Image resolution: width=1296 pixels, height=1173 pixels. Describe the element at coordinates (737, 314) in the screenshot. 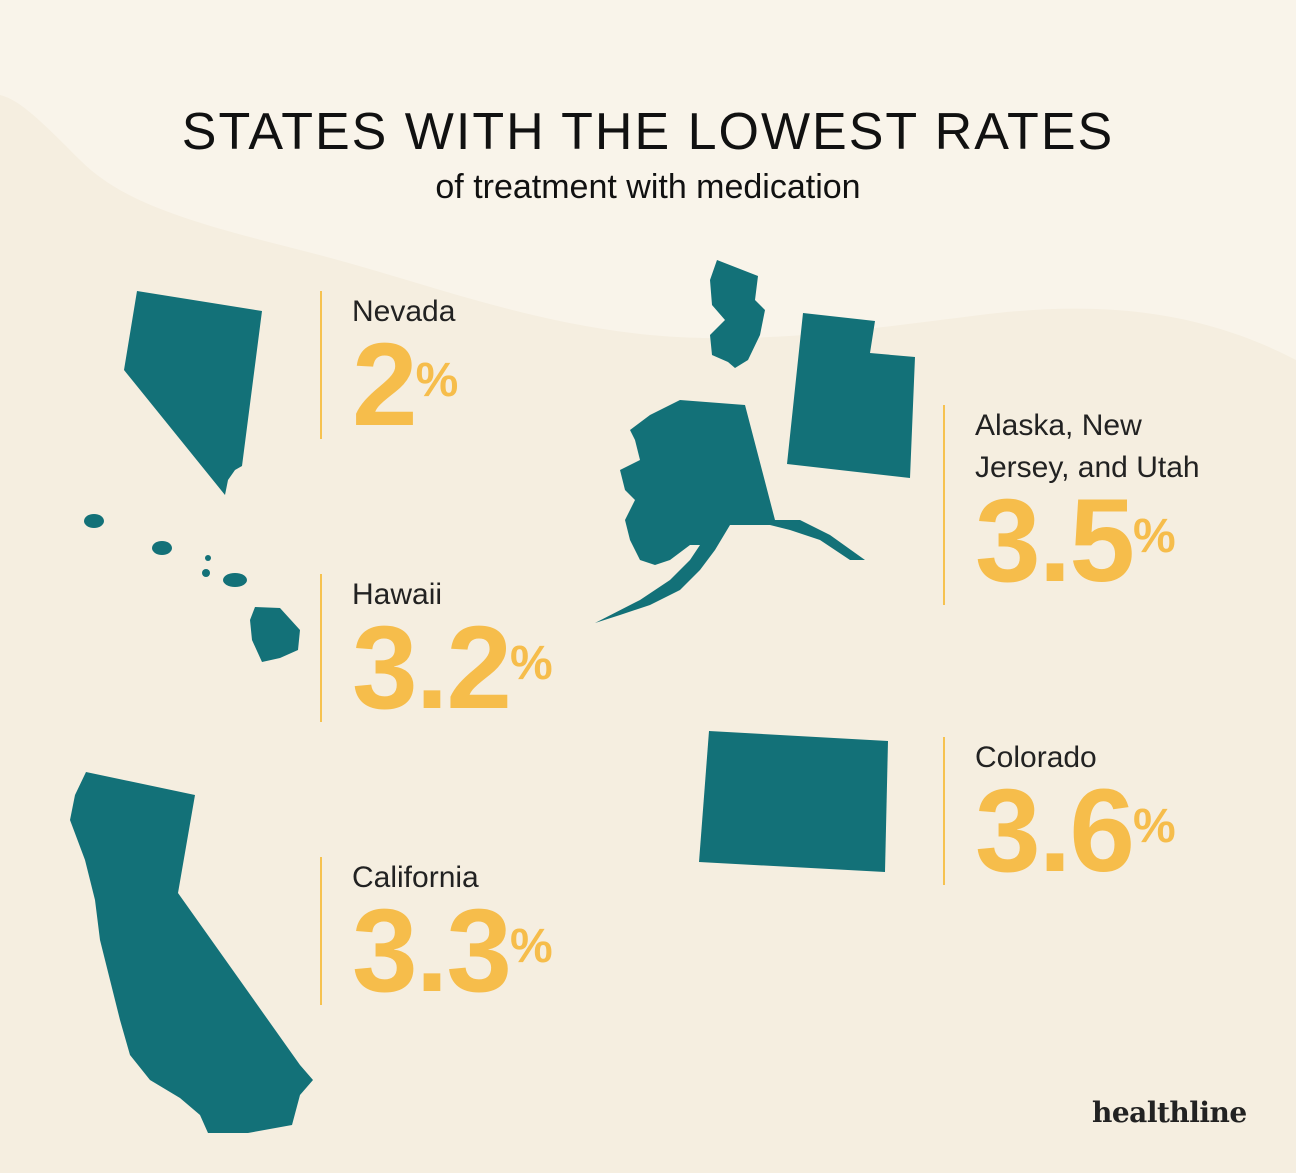

I see `new-jersey-map` at that location.